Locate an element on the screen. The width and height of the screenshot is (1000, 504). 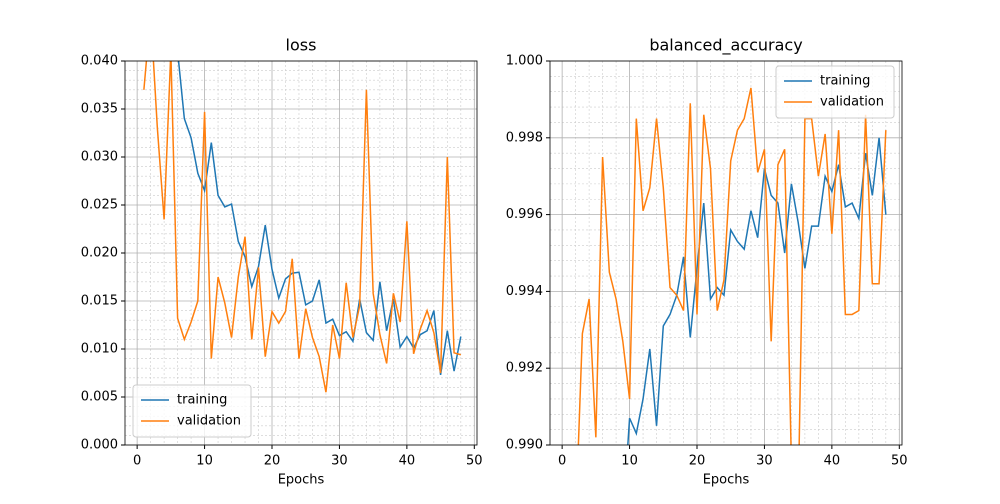
y-tick-label: 0.992 is located at coordinates (524, 368).